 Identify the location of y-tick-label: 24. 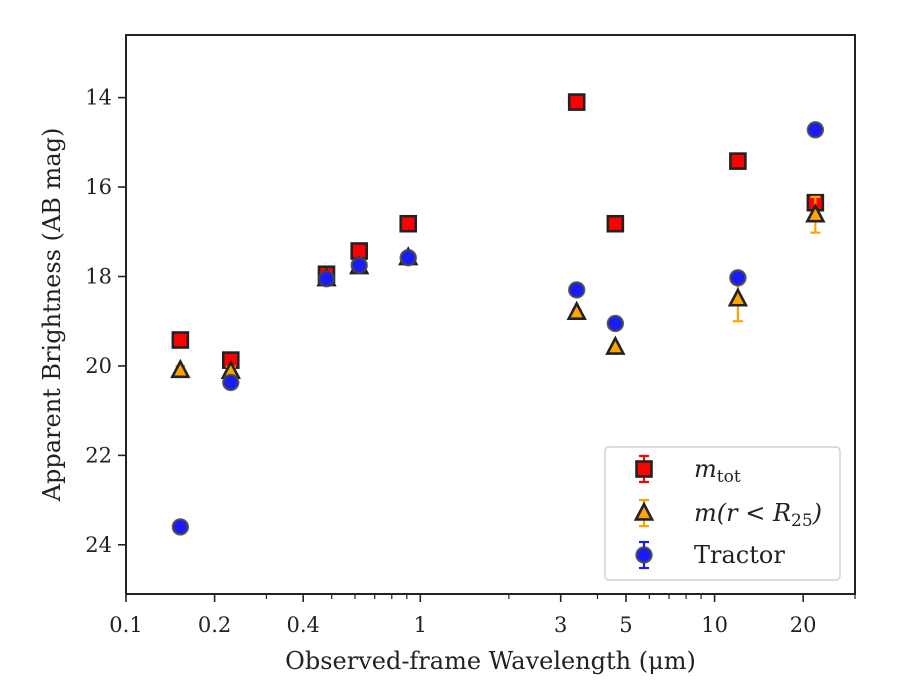
(98, 545).